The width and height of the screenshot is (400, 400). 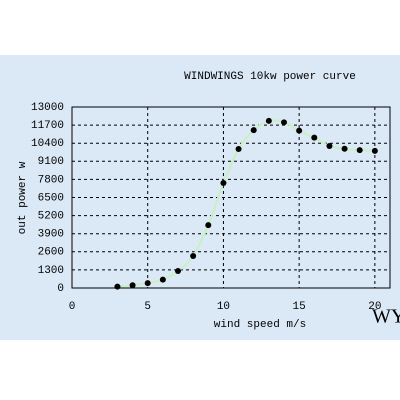 What do you see at coordinates (51, 180) in the screenshot?
I see `y-tick-label: 7800` at bounding box center [51, 180].